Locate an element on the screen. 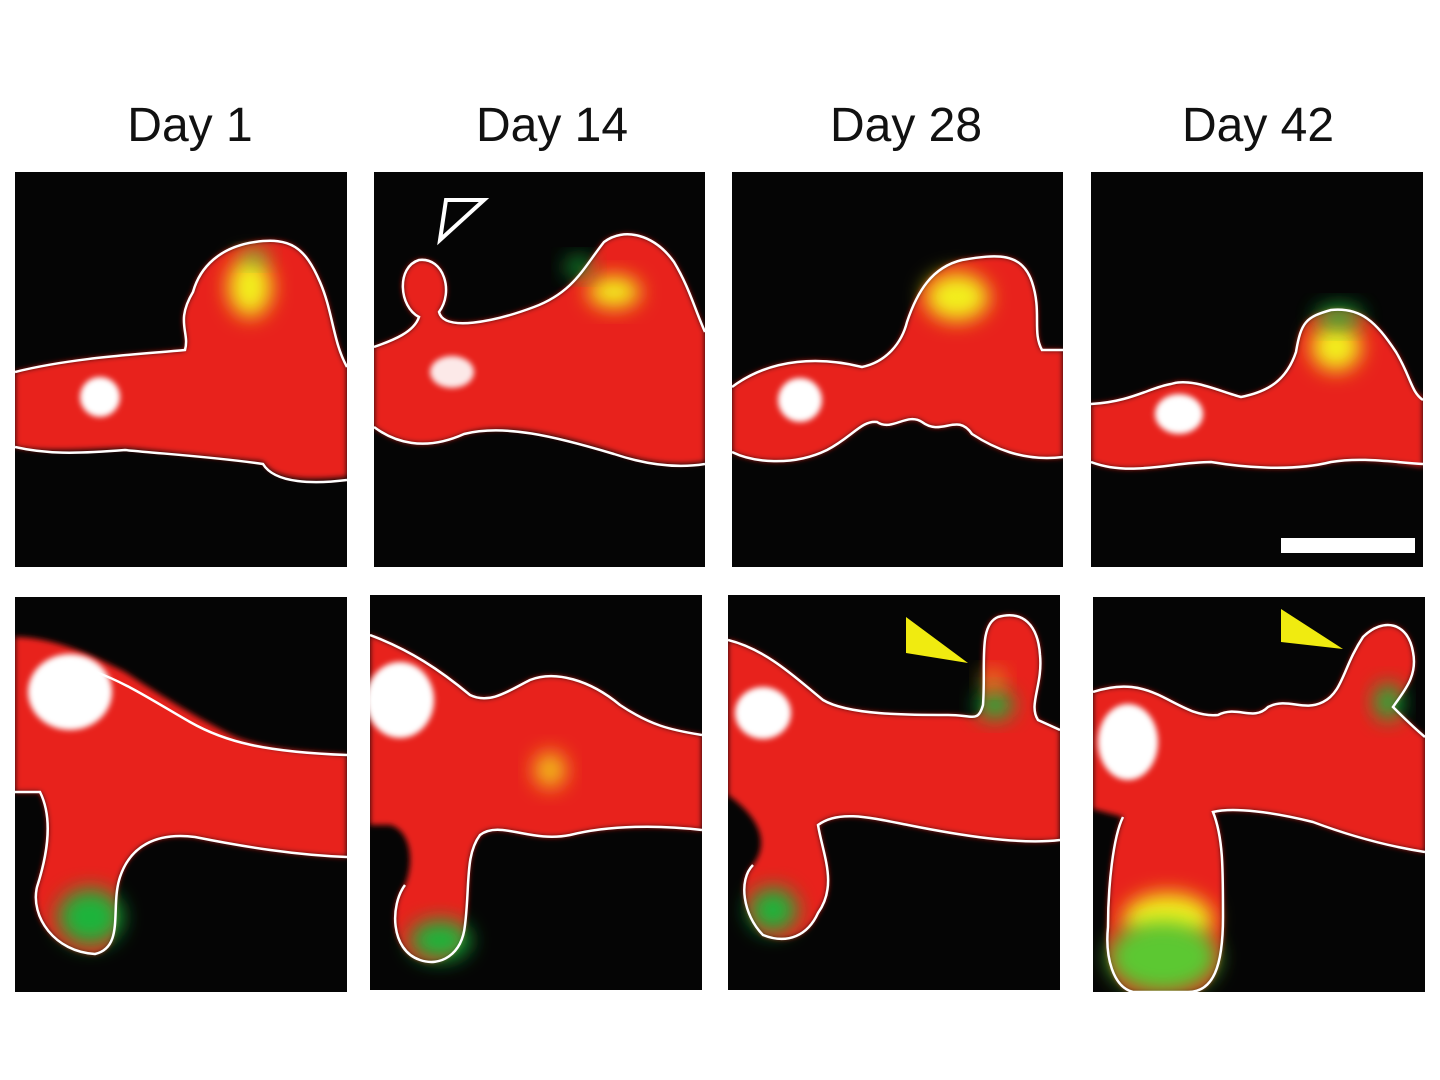 Image resolution: width=1440 pixels, height=1080 pixels. micrograph-day-14-top is located at coordinates (539, 333).